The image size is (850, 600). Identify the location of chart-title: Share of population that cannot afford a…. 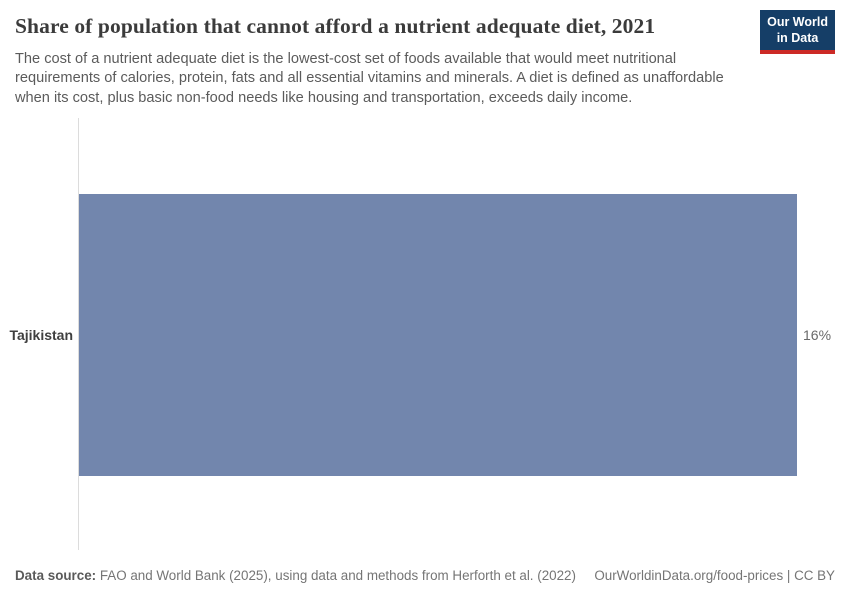
(335, 26).